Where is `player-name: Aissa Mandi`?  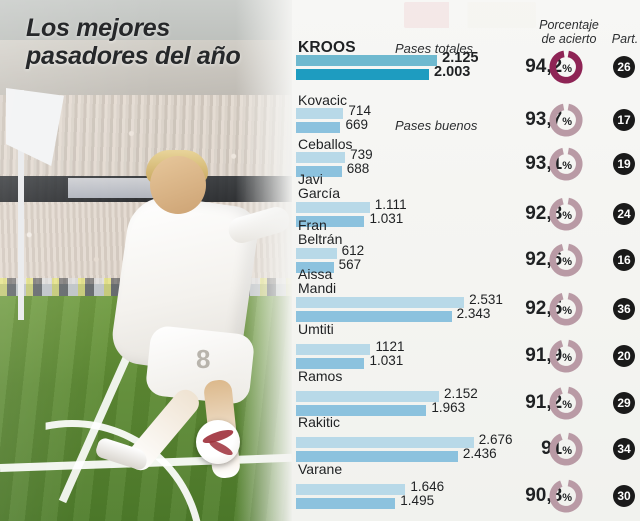
player-name: Aissa Mandi is located at coordinates (317, 281).